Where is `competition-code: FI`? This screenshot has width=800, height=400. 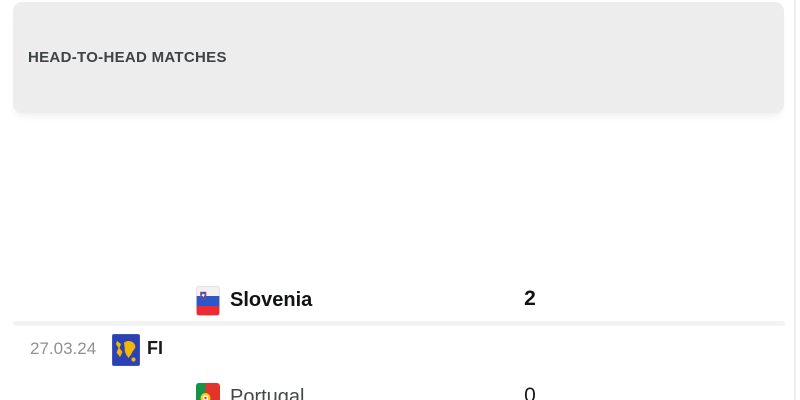
competition-code: FI is located at coordinates (155, 348).